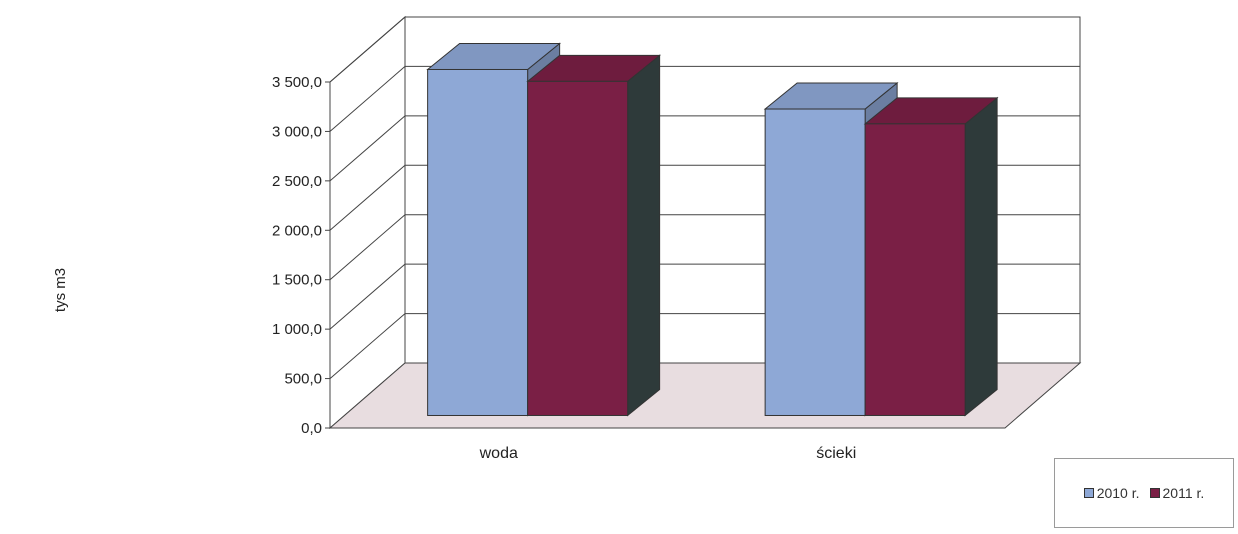 The height and width of the screenshot is (534, 1238). What do you see at coordinates (1154, 493) in the screenshot?
I see `legend-swatch-2011` at bounding box center [1154, 493].